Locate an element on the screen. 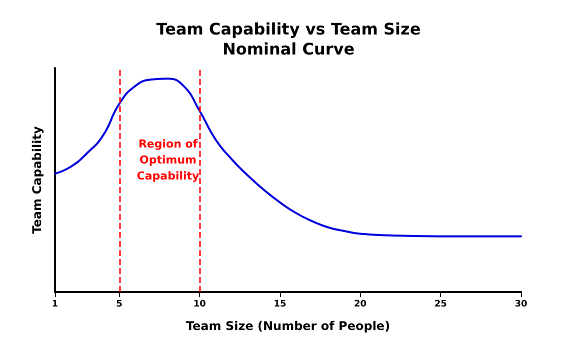 The width and height of the screenshot is (577, 350). x-tick-label: 10 is located at coordinates (199, 305).